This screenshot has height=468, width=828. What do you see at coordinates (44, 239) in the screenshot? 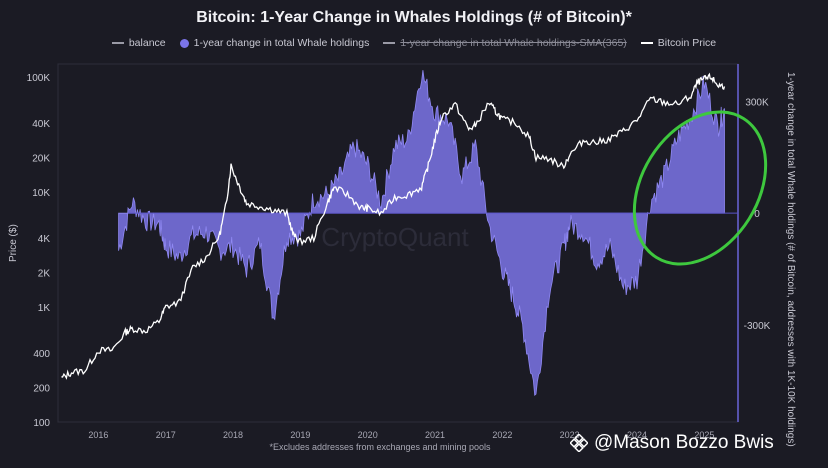
I see `left-tick-label: 4K` at bounding box center [44, 239].